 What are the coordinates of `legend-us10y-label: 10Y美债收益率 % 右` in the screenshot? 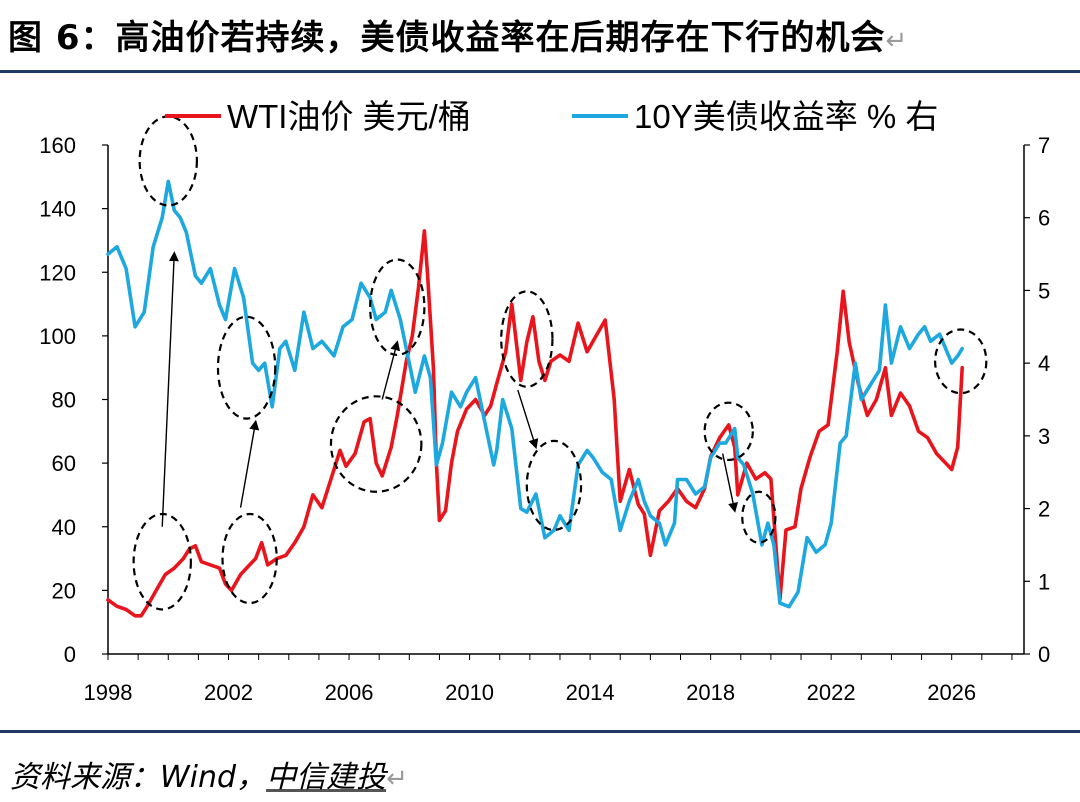 It's located at (786, 116).